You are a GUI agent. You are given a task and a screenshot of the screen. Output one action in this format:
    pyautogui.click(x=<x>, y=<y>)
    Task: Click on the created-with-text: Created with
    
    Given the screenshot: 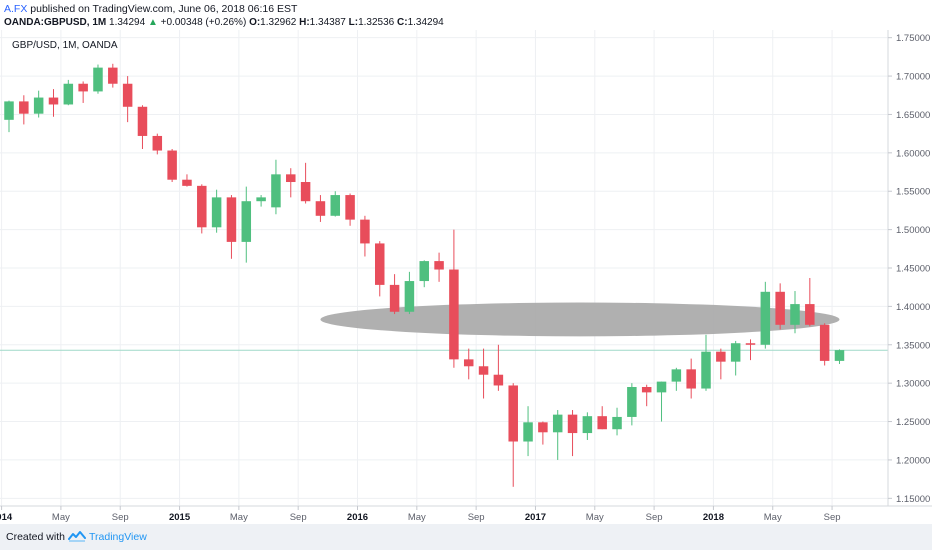 What is the action you would take?
    pyautogui.click(x=35, y=537)
    